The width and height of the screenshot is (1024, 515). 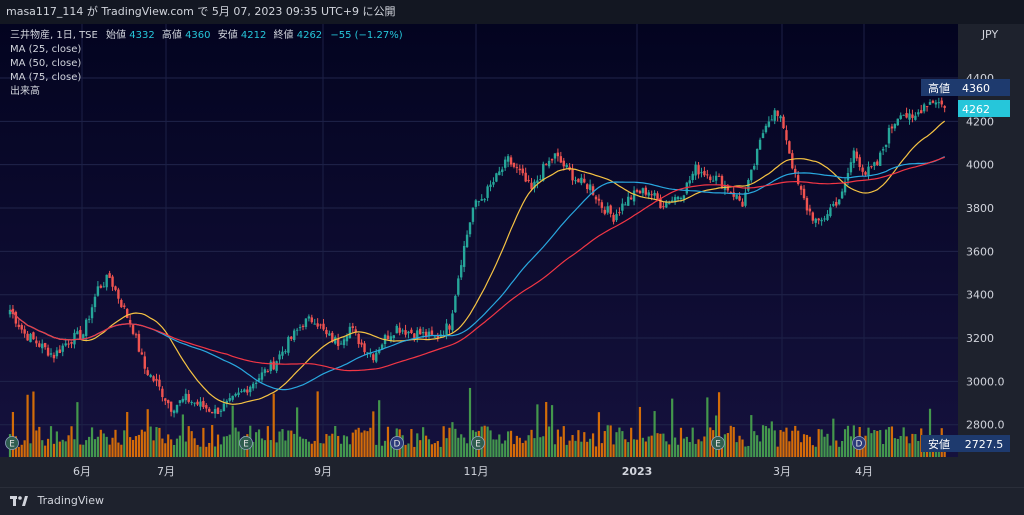 I want to click on legend-volume: 出来高, so click(x=25, y=90).